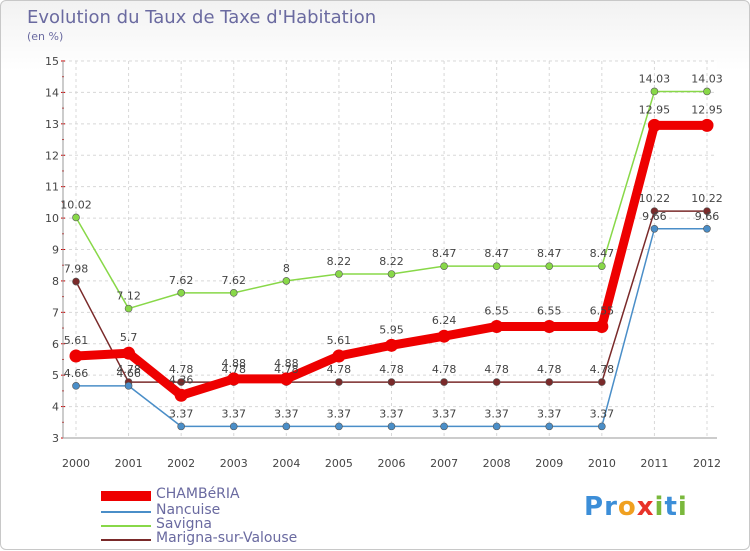 This screenshot has height=551, width=750. I want to click on data-label-savigna: 8.22, so click(339, 261).